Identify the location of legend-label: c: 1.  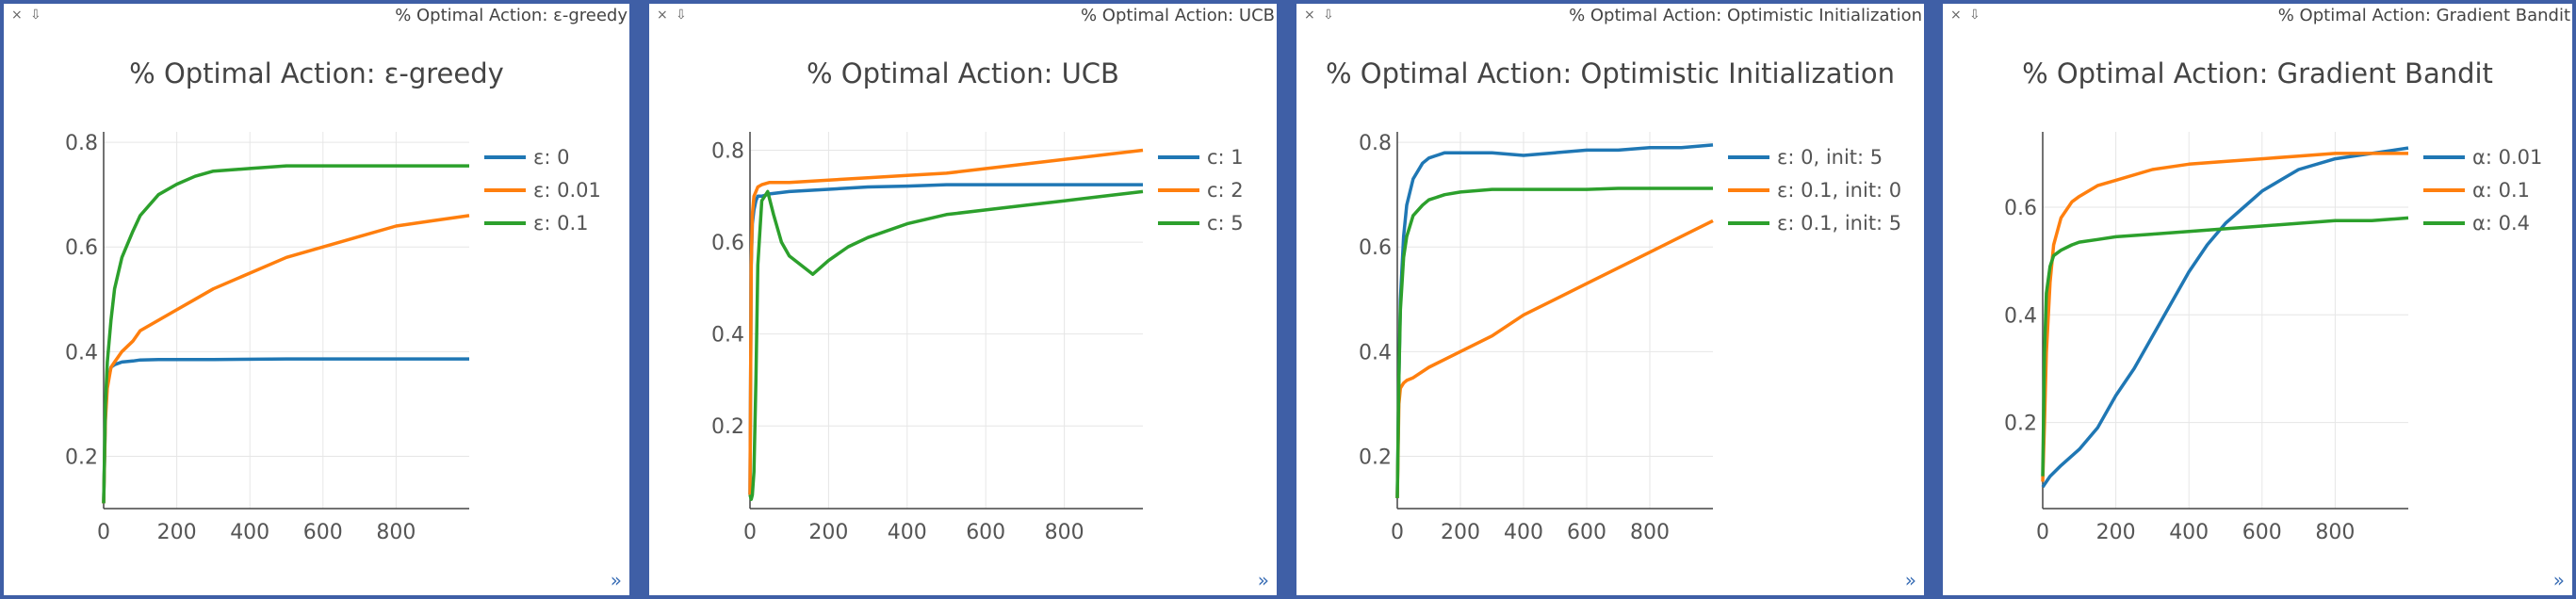
(1225, 157).